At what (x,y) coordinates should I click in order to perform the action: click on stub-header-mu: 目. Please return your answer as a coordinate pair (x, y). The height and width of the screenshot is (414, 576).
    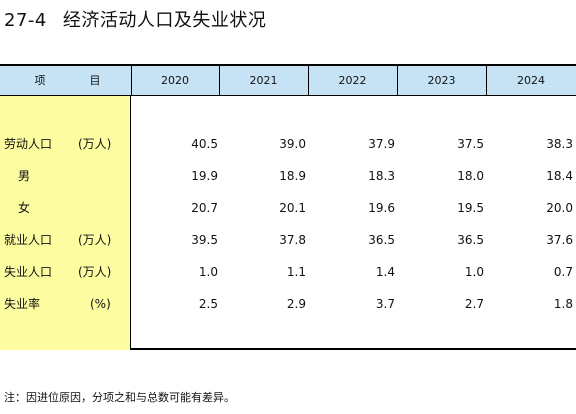
    Looking at the image, I should click on (95, 80).